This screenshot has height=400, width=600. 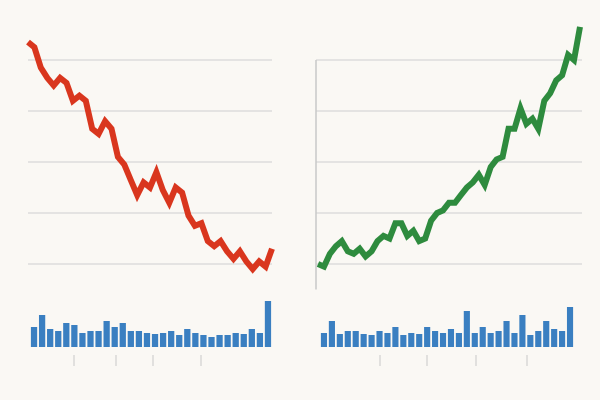 I want to click on x-ticks, so click(x=300, y=360).